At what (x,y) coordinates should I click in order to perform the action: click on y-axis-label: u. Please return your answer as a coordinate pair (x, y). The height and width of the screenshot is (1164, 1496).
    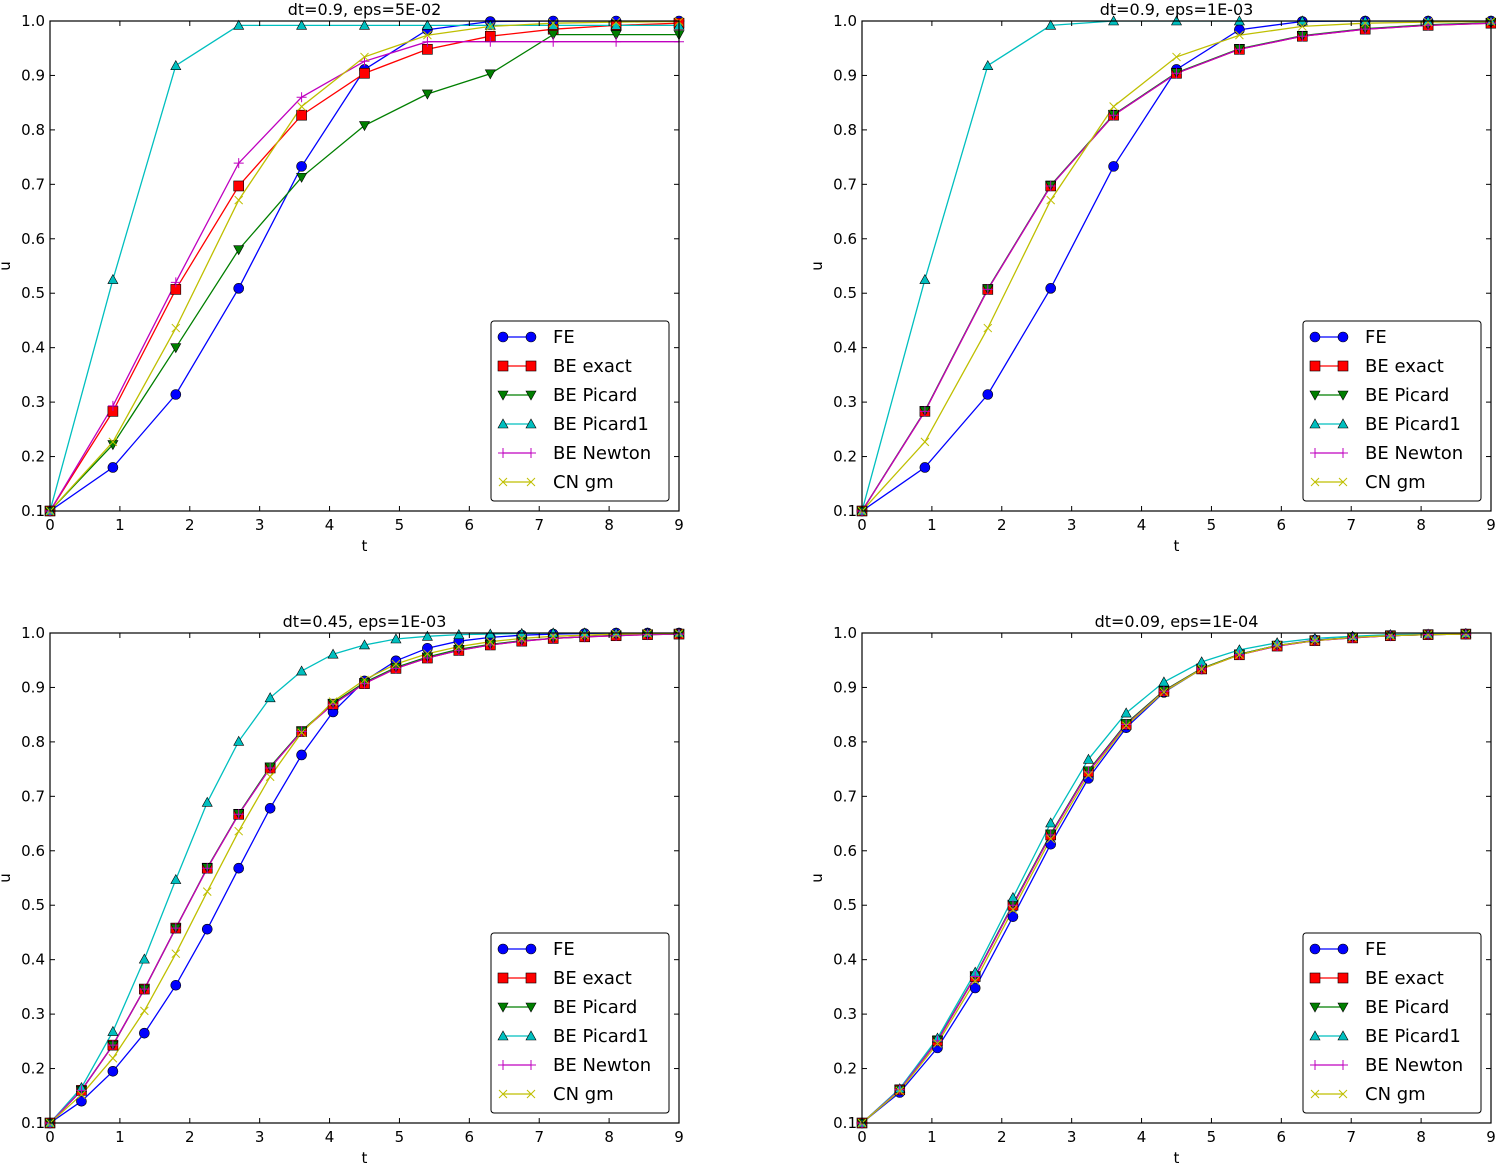
    Looking at the image, I should click on (817, 878).